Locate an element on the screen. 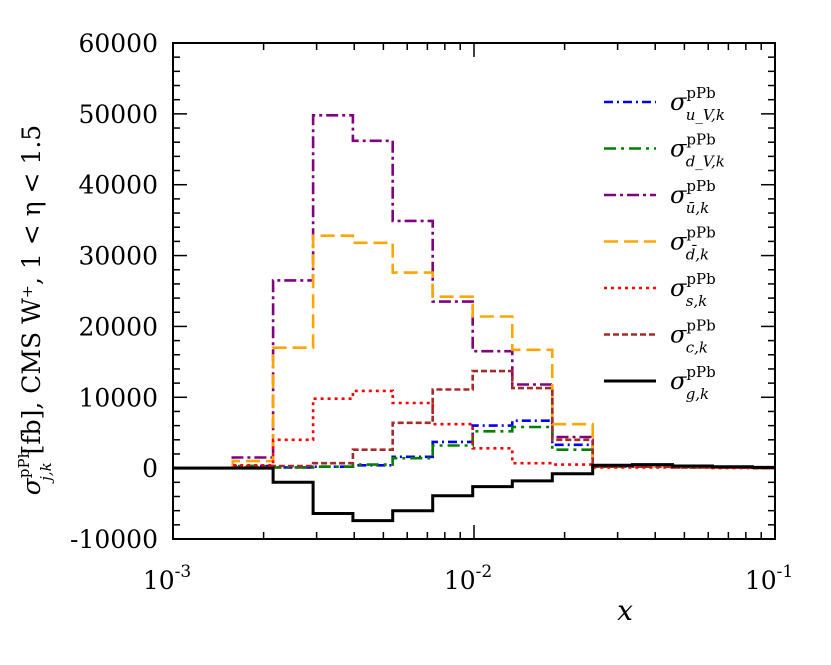 The width and height of the screenshot is (831, 665). x-tick-label: 10⁻² is located at coordinates (468, 578).